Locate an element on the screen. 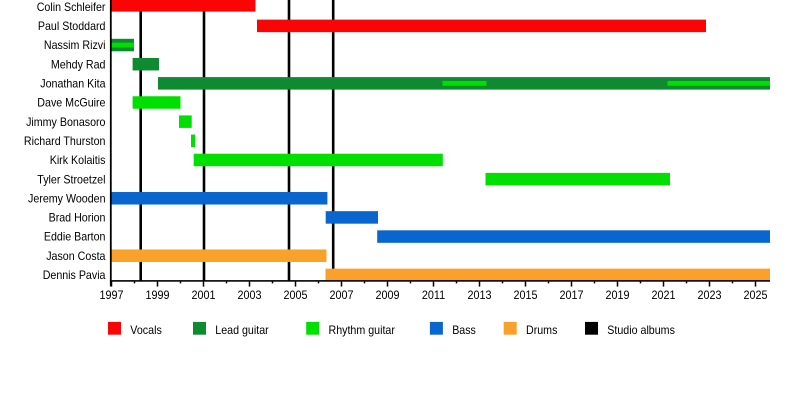 The width and height of the screenshot is (800, 400). svg-text: Jason Costa is located at coordinates (76, 256).